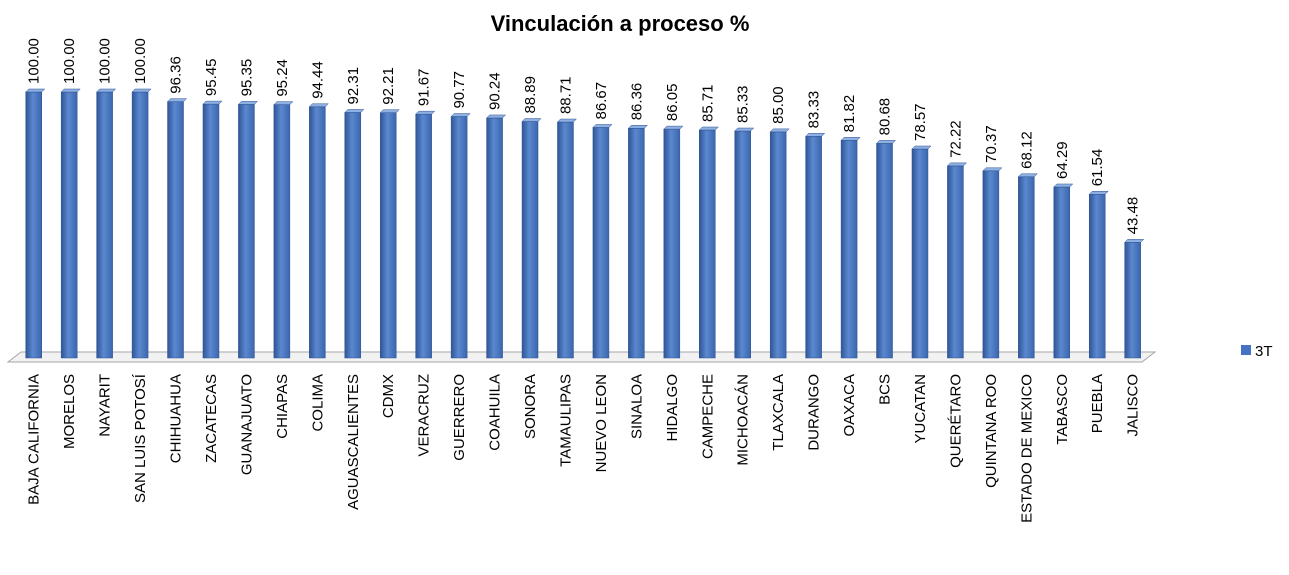 The width and height of the screenshot is (1289, 575). Describe the element at coordinates (1062, 409) in the screenshot. I see `x-tick-label: TABASCO` at that location.